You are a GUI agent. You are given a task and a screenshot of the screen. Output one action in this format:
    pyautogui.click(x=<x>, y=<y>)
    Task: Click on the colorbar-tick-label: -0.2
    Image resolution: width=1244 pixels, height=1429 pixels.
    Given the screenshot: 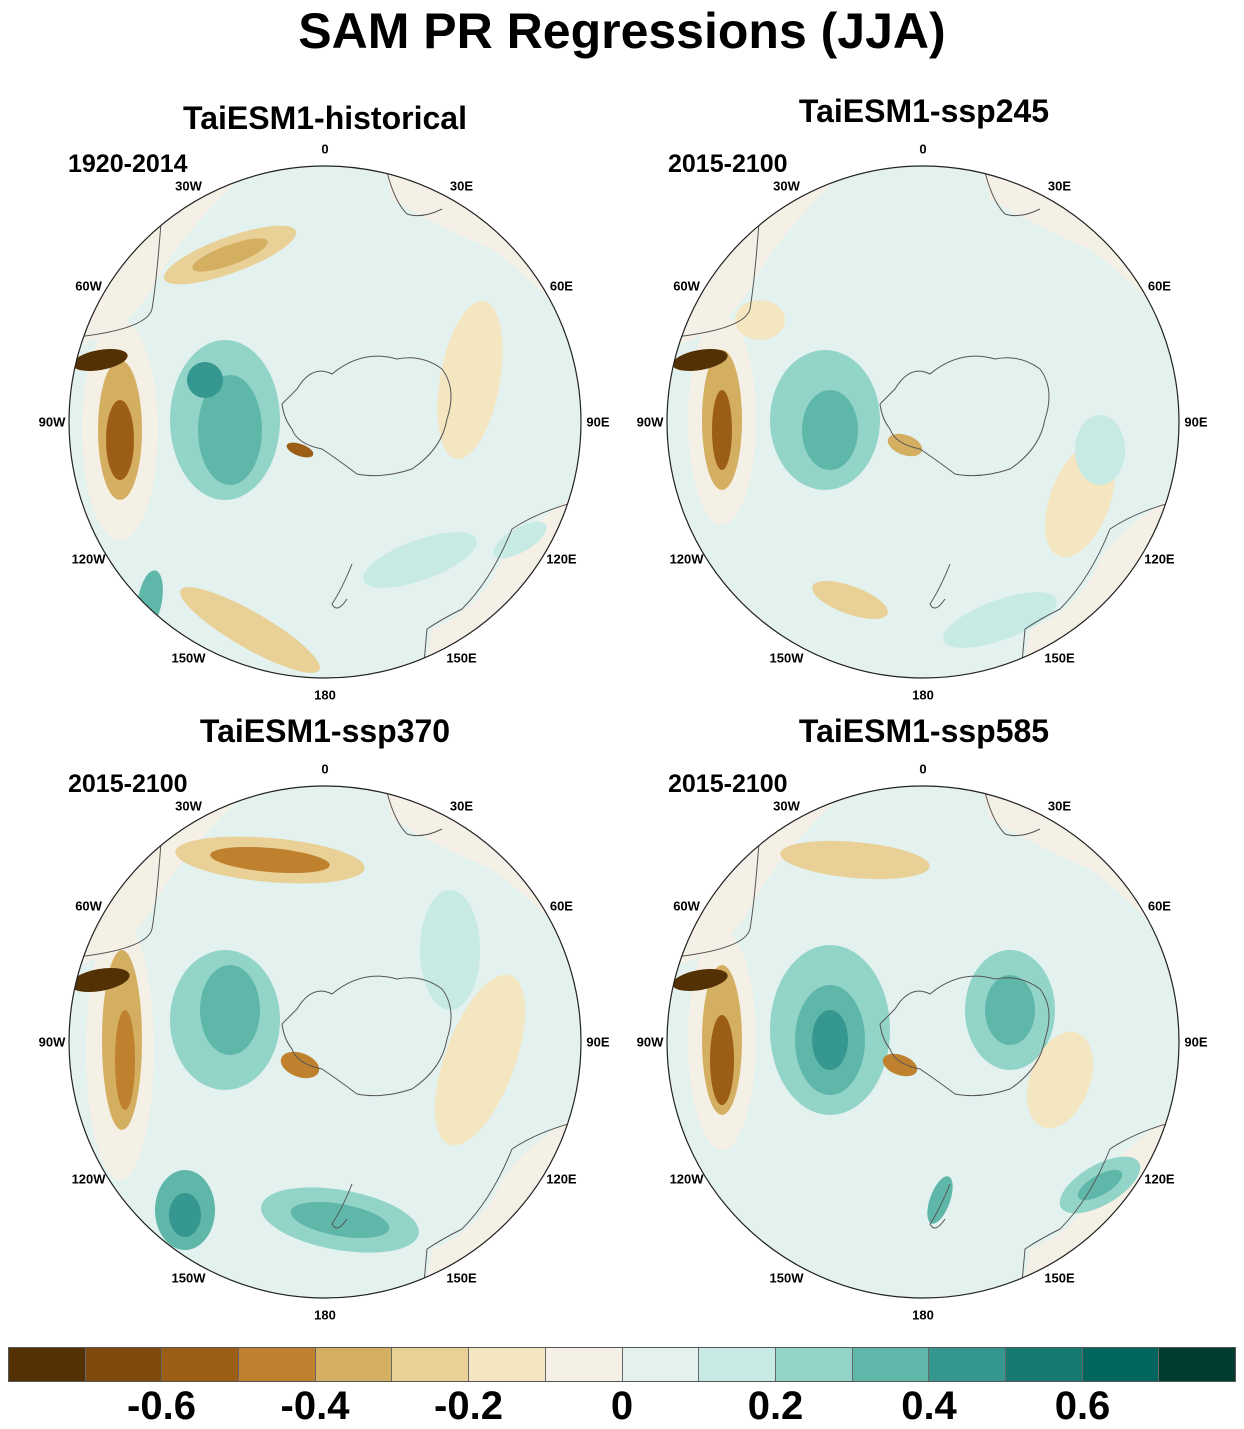 What is the action you would take?
    pyautogui.click(x=468, y=1406)
    